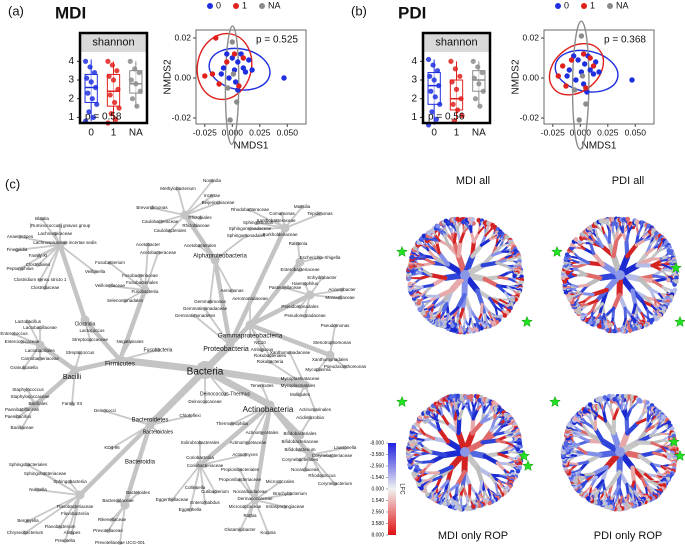  I want to click on tree-root, so click(465, 452).